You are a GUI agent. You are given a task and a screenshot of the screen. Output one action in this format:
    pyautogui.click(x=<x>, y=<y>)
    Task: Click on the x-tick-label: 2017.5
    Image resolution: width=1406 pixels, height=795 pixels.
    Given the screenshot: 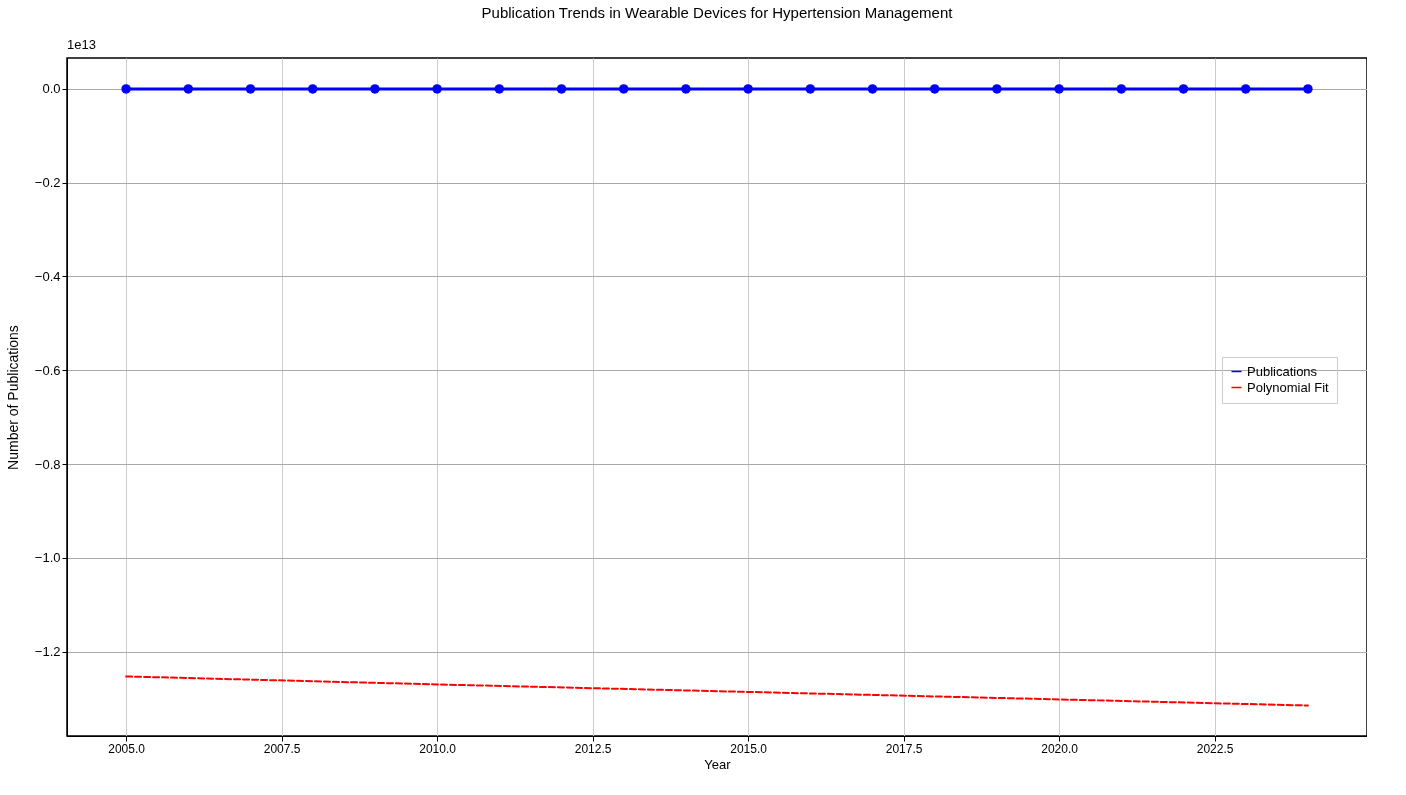 What is the action you would take?
    pyautogui.click(x=904, y=748)
    